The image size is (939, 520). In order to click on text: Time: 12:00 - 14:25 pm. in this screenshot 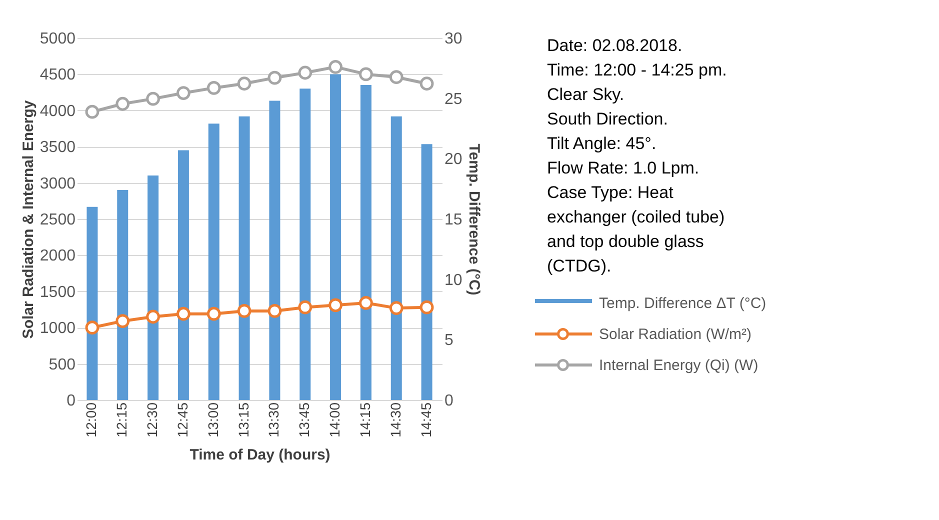, I will do `click(637, 70)`.